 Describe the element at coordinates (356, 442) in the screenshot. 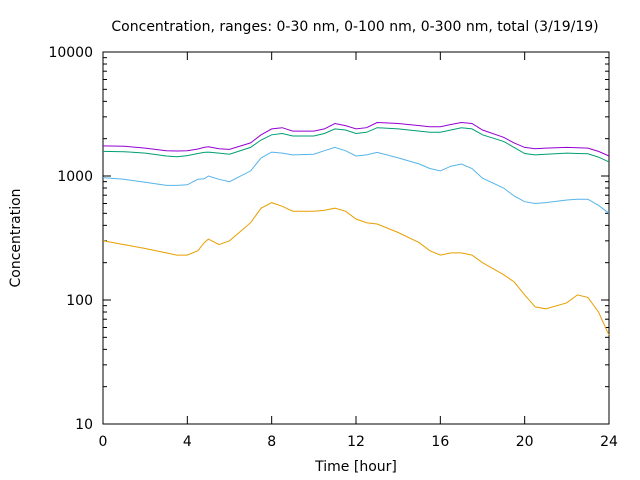

I see `x-tick-label: 12` at that location.